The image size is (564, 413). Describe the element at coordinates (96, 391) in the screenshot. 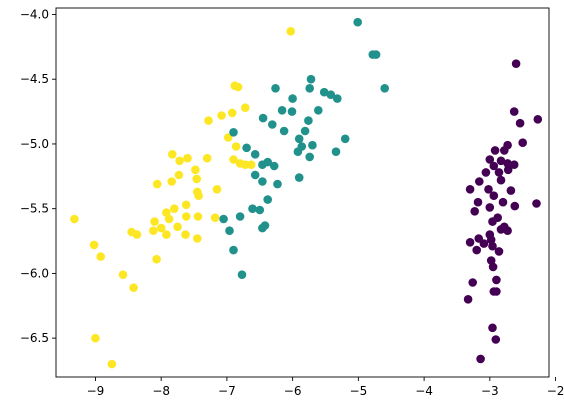

I see `x-tick-label: −9` at that location.